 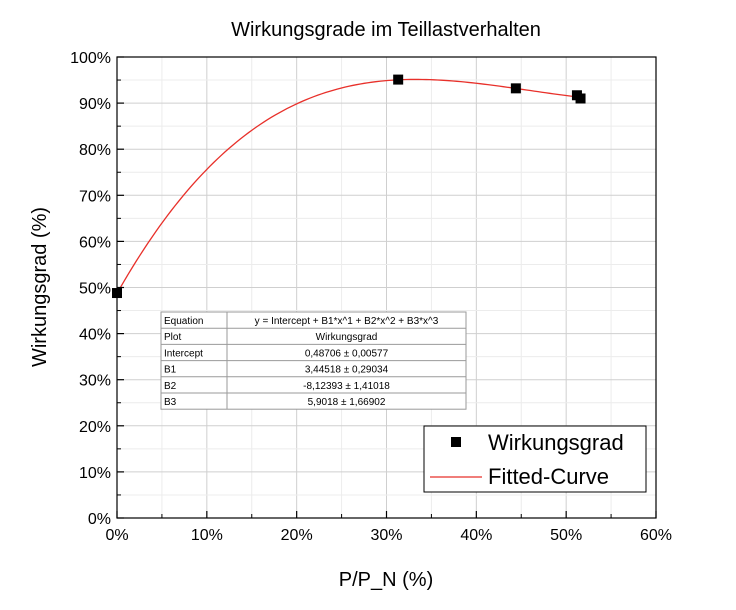 I want to click on y-tick-label: 0%, so click(x=99, y=519).